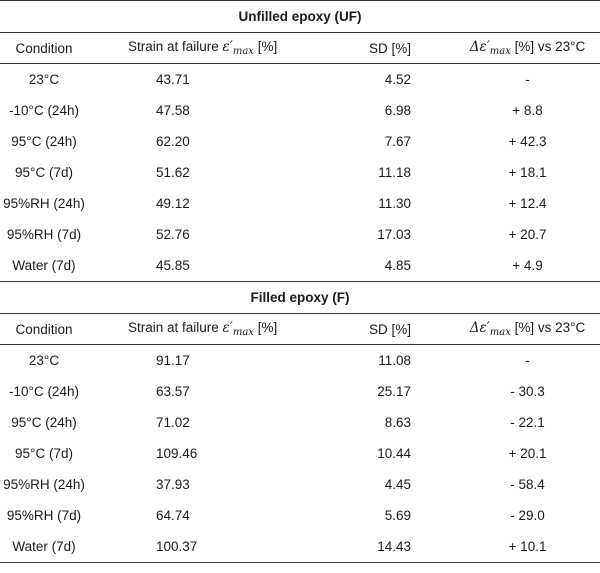 The width and height of the screenshot is (600, 573). I want to click on table-row: 95°C (7d) 109.46 10.44 + 20.1, so click(300, 453).